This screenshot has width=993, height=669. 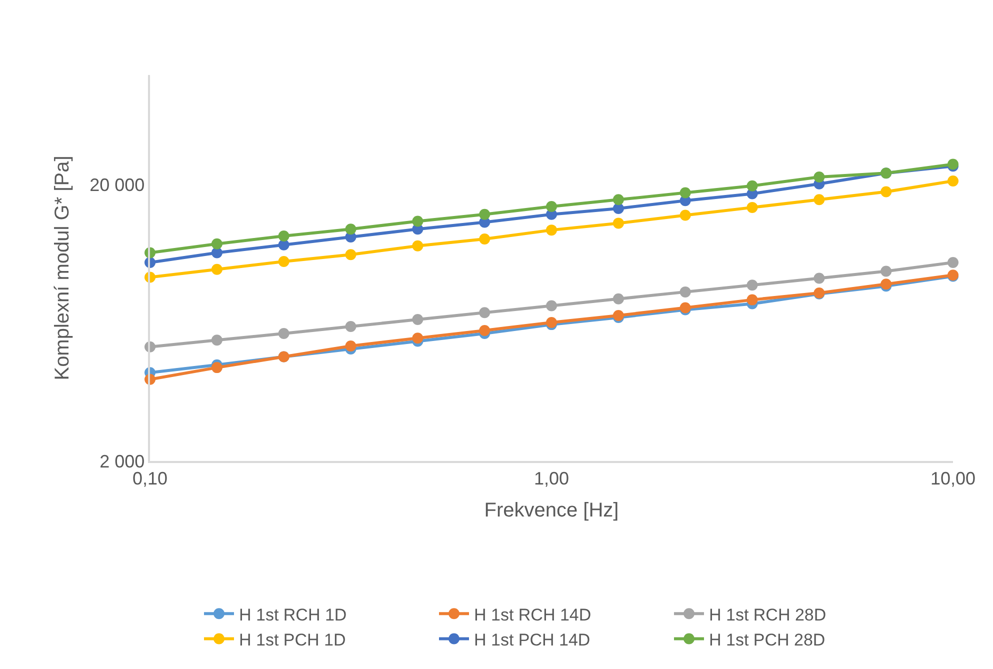 What do you see at coordinates (63, 268) in the screenshot?
I see `y-axis-title: Komplexní modul G* [Pa]` at bounding box center [63, 268].